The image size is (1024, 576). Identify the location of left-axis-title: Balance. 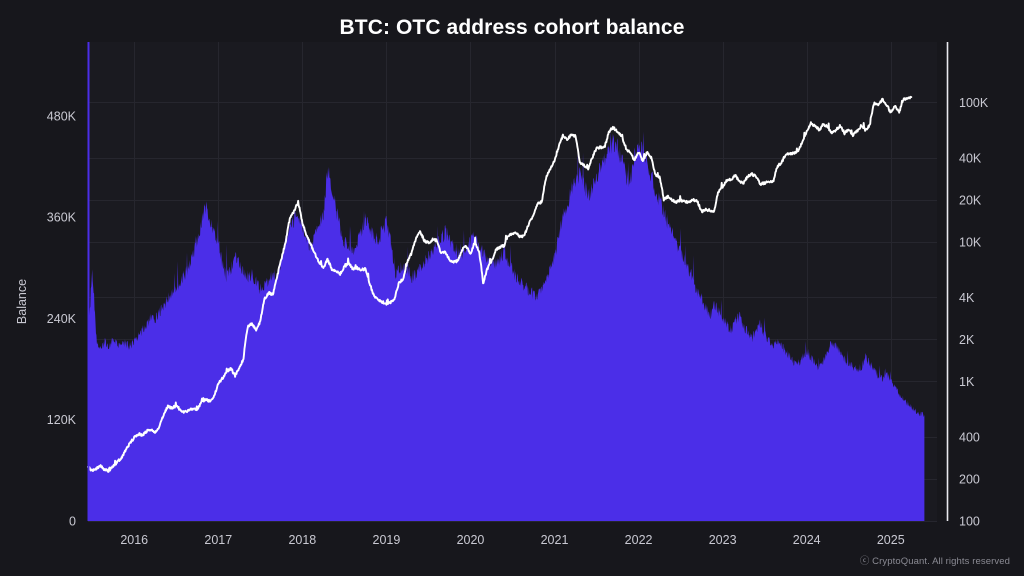
(22, 301).